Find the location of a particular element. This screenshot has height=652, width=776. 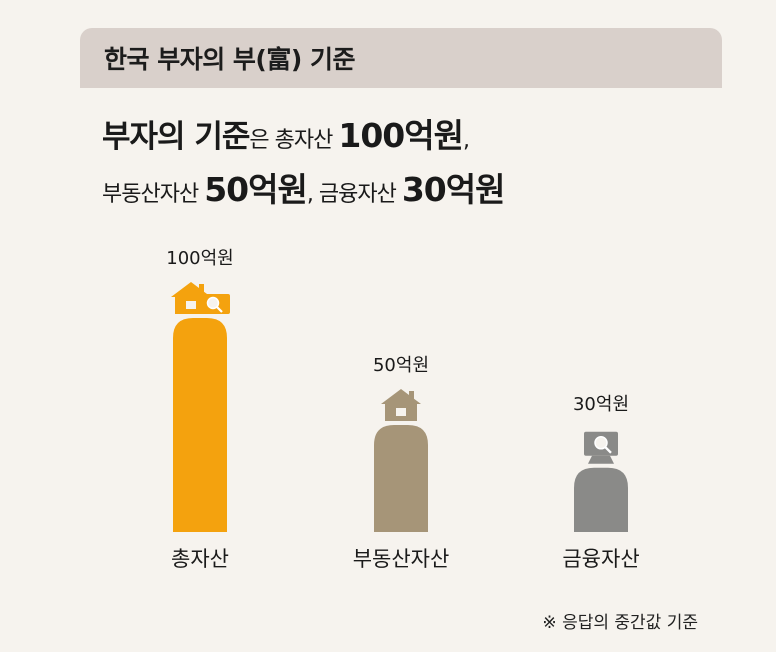

category-label: 총자산 is located at coordinates (200, 559).